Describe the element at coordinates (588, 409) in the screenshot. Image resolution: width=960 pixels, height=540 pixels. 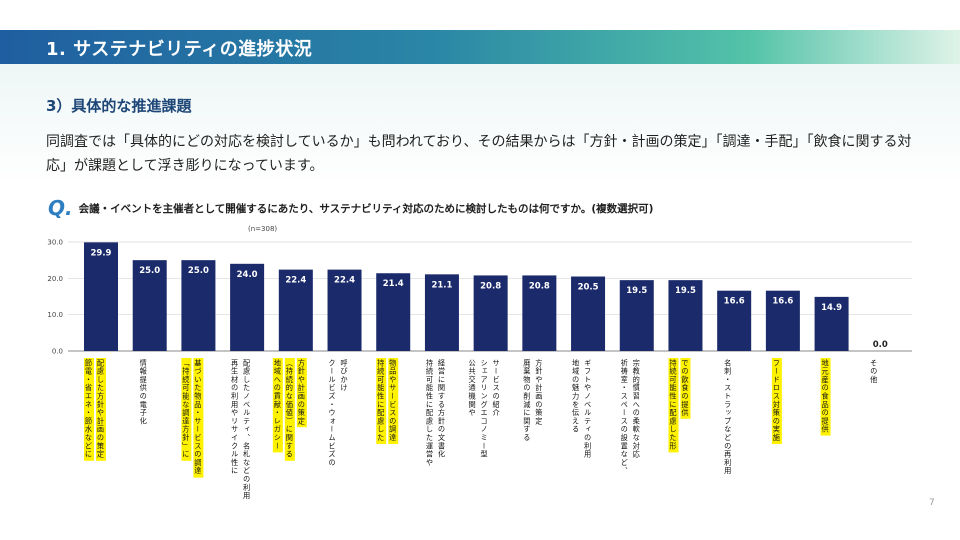
I see `x-tick-label: ギフトやノベルティの利用` at that location.